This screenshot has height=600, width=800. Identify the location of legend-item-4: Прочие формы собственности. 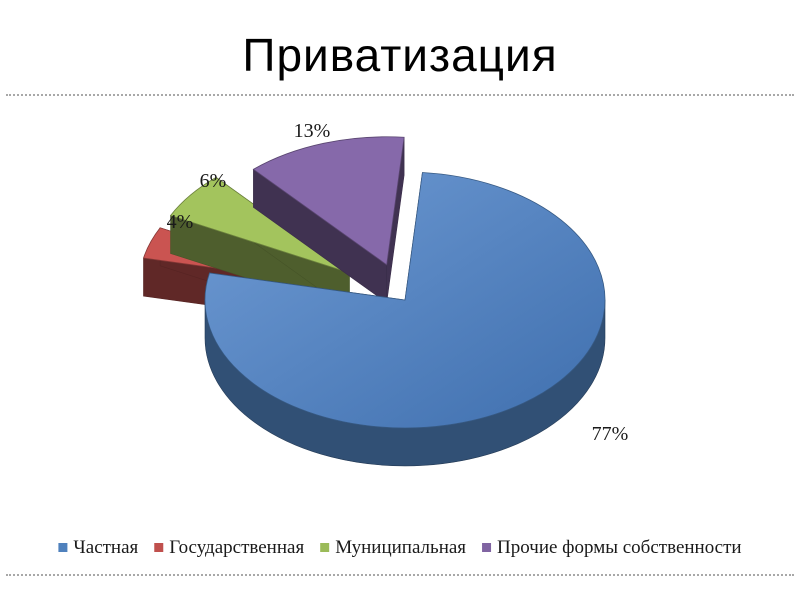
(612, 547).